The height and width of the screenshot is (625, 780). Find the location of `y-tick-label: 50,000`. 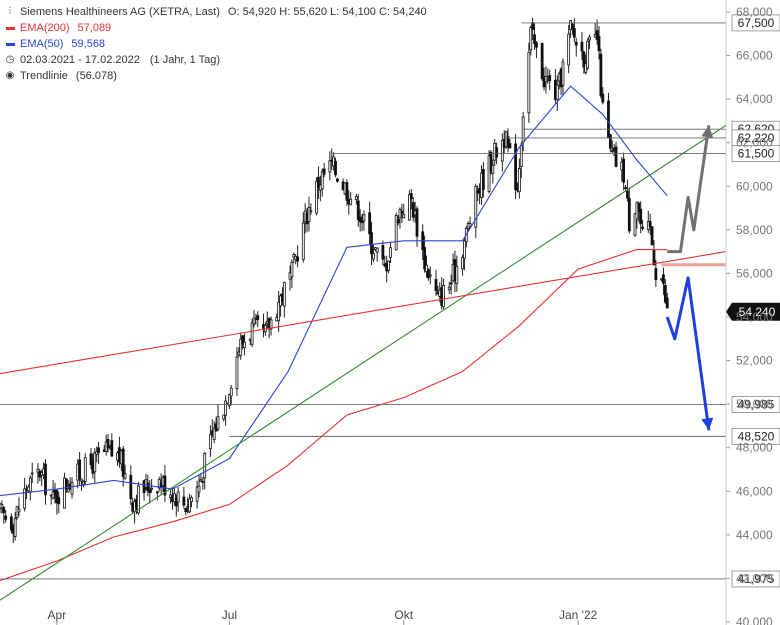

y-tick-label: 50,000 is located at coordinates (754, 404).